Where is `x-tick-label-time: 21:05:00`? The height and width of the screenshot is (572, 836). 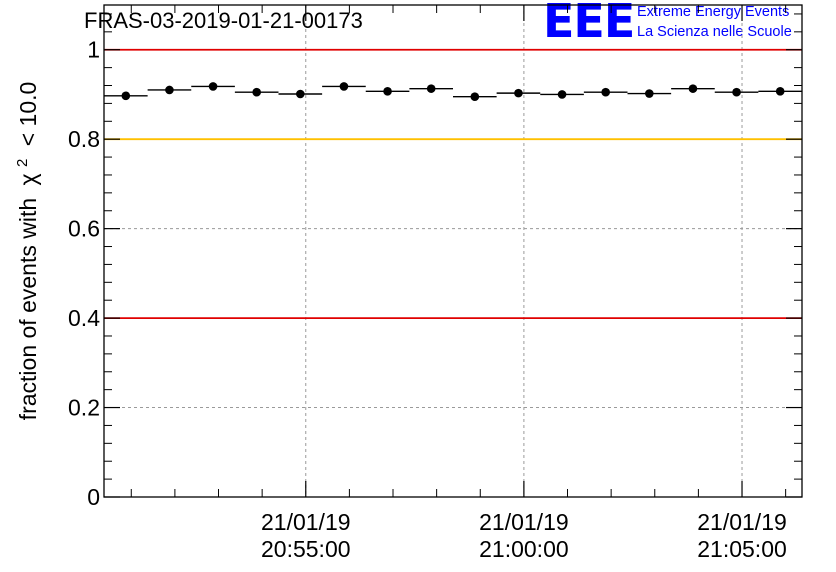
x-tick-label-time: 21:05:00 is located at coordinates (742, 549).